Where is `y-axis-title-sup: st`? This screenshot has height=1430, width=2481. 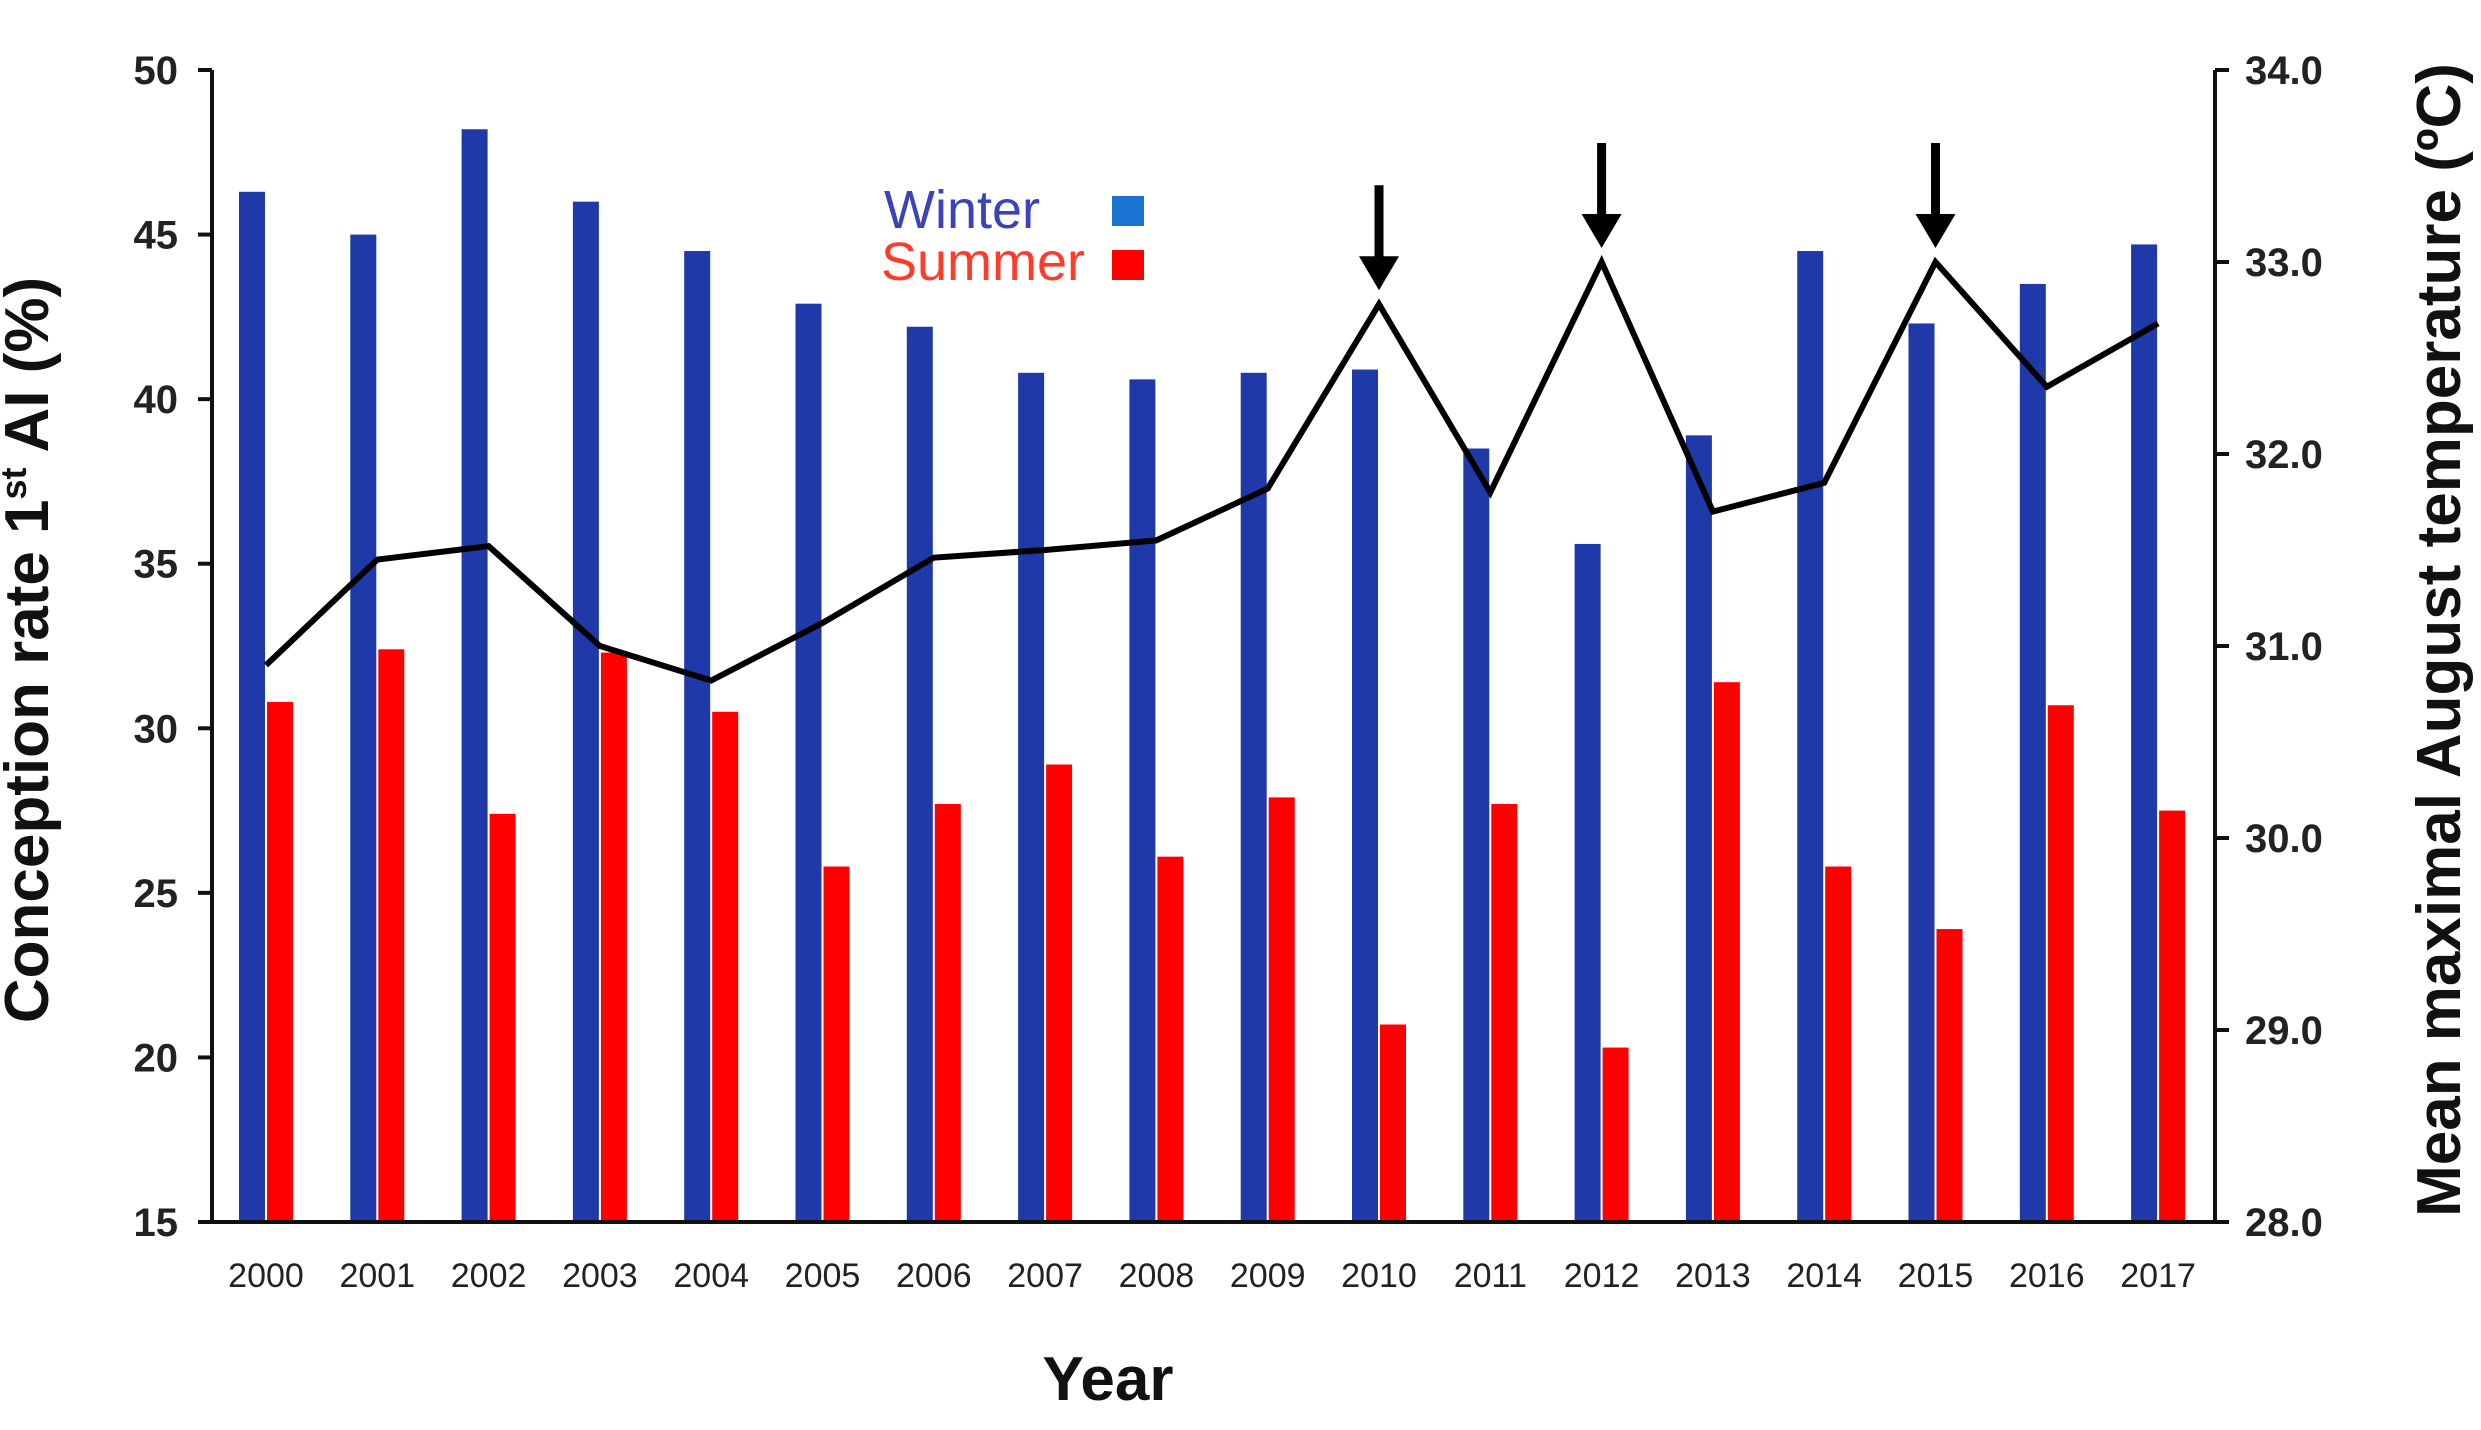
y-axis-title-sup: st is located at coordinates (17, 483).